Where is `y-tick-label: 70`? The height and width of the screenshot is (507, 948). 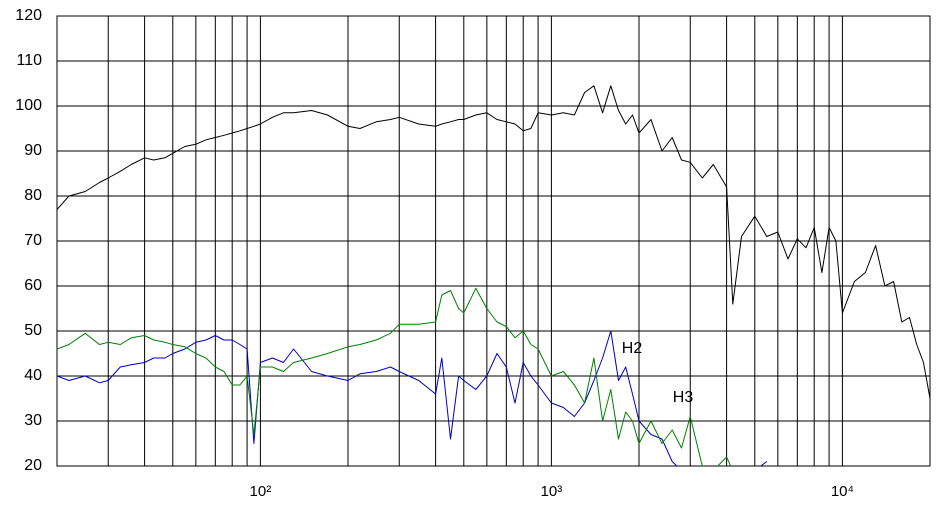
y-tick-label: 70 is located at coordinates (33, 240).